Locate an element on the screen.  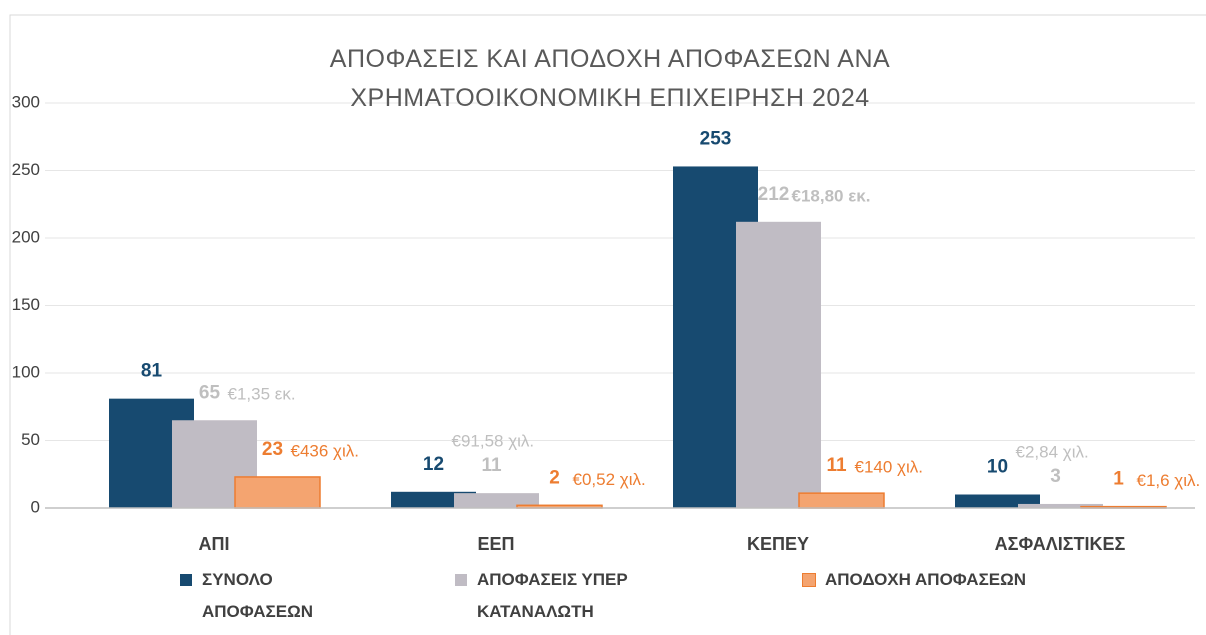
x-tick-label: ΑΣΦΑΛΙΣΤΙΚΕΣ is located at coordinates (1060, 544).